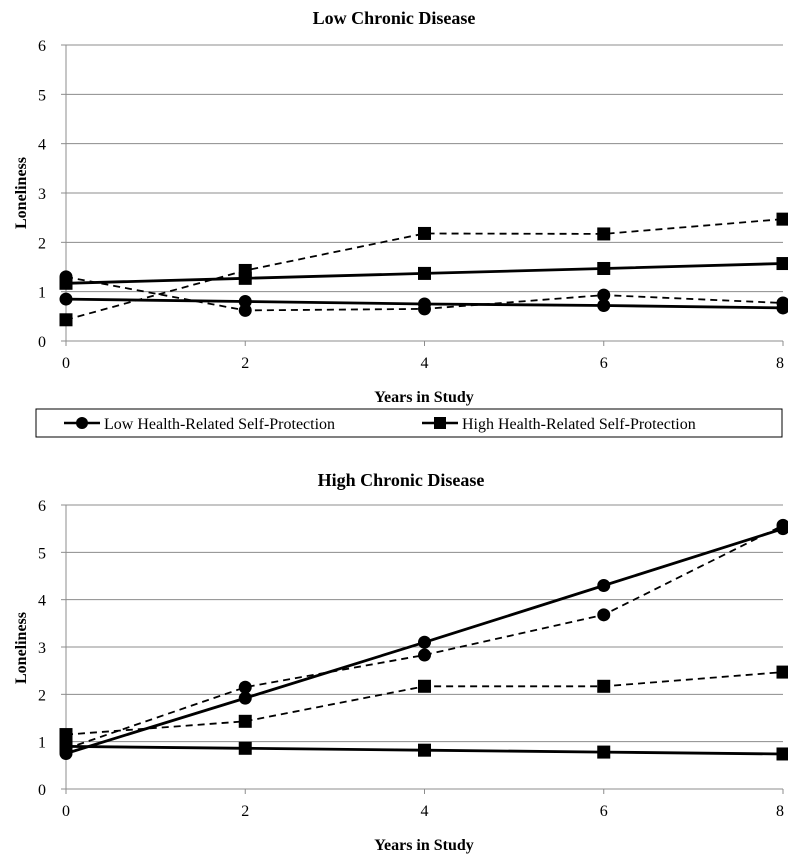 The image size is (788, 856). I want to click on series-group, so click(423, 269).